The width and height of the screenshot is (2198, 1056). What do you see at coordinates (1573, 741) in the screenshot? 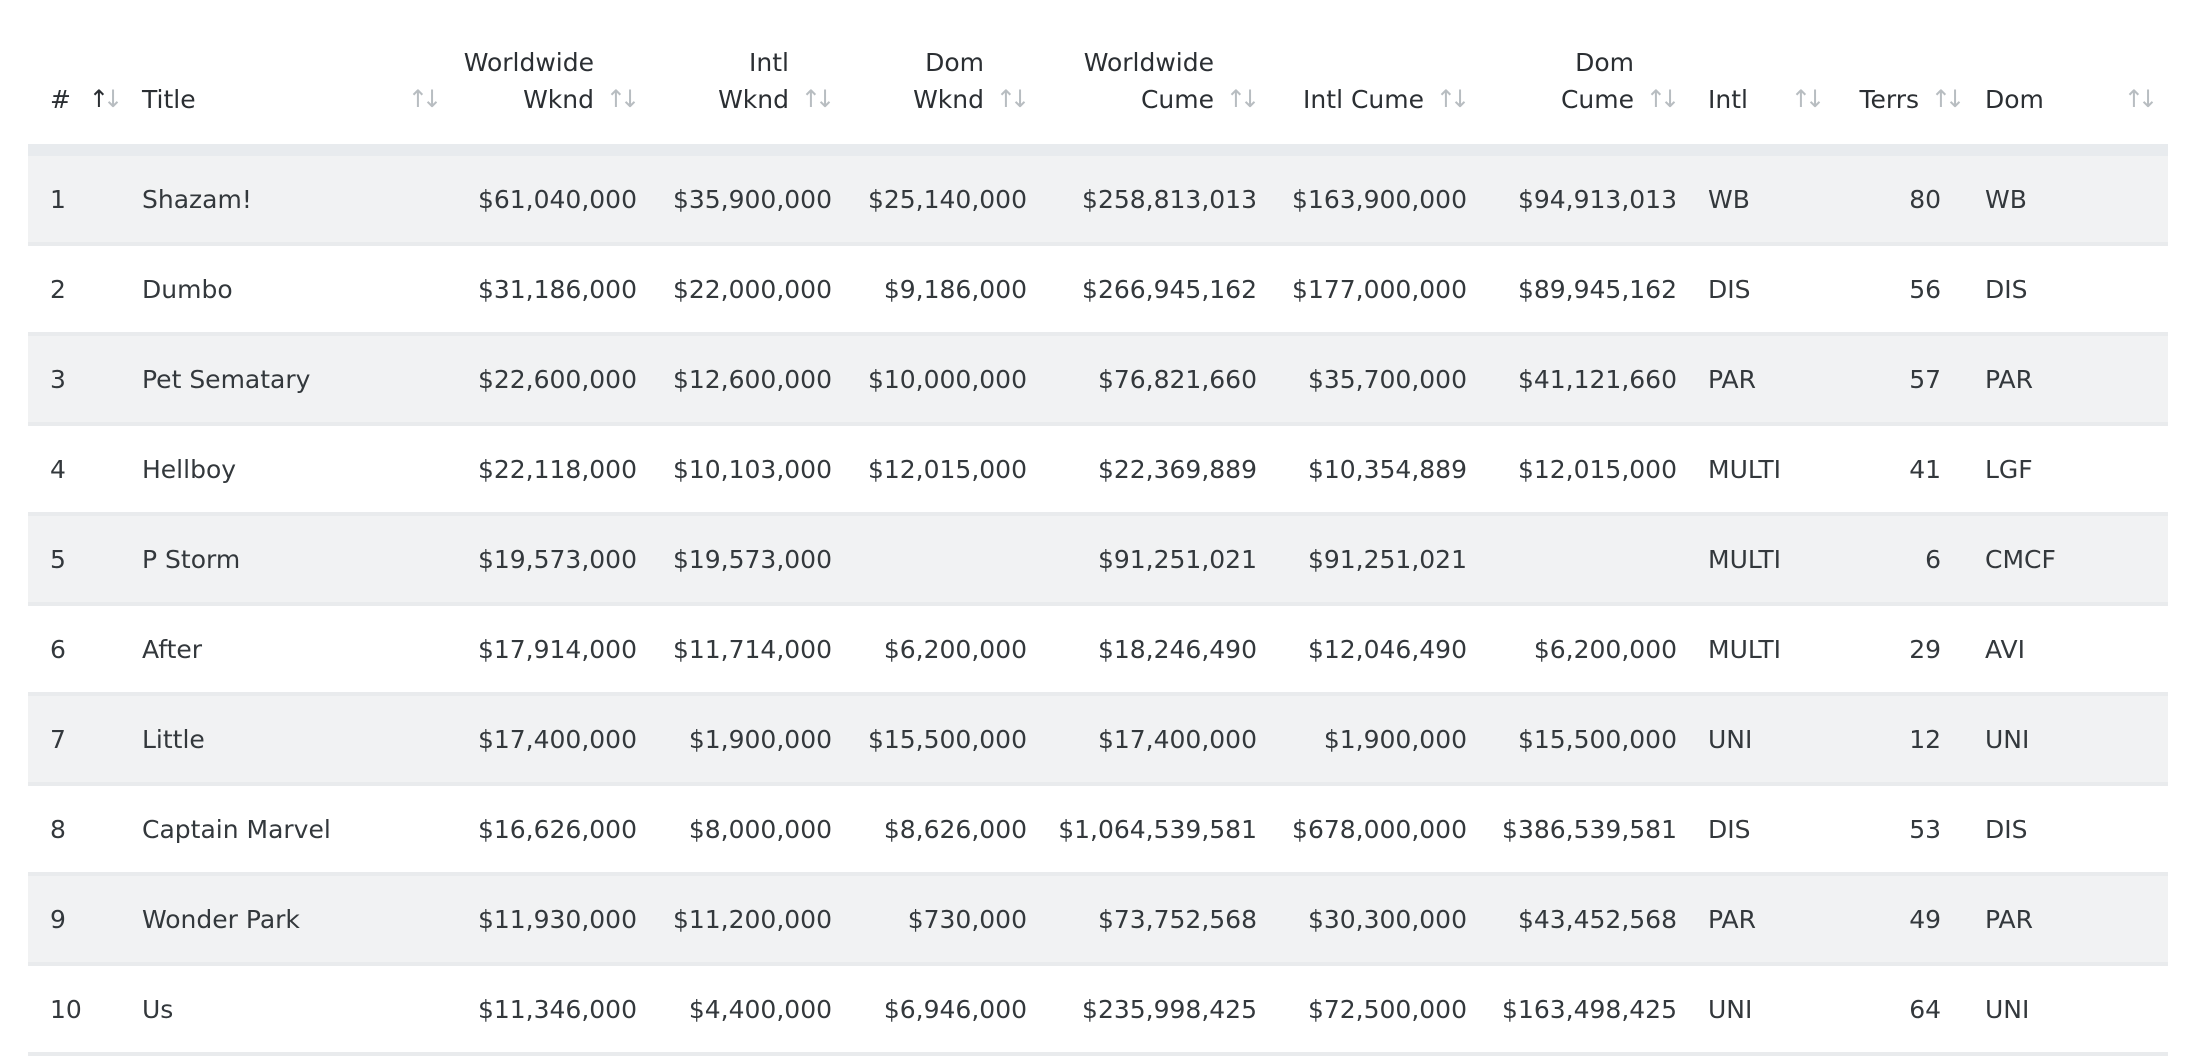
I see `dom-cume-cell: $15,500,000` at bounding box center [1573, 741].